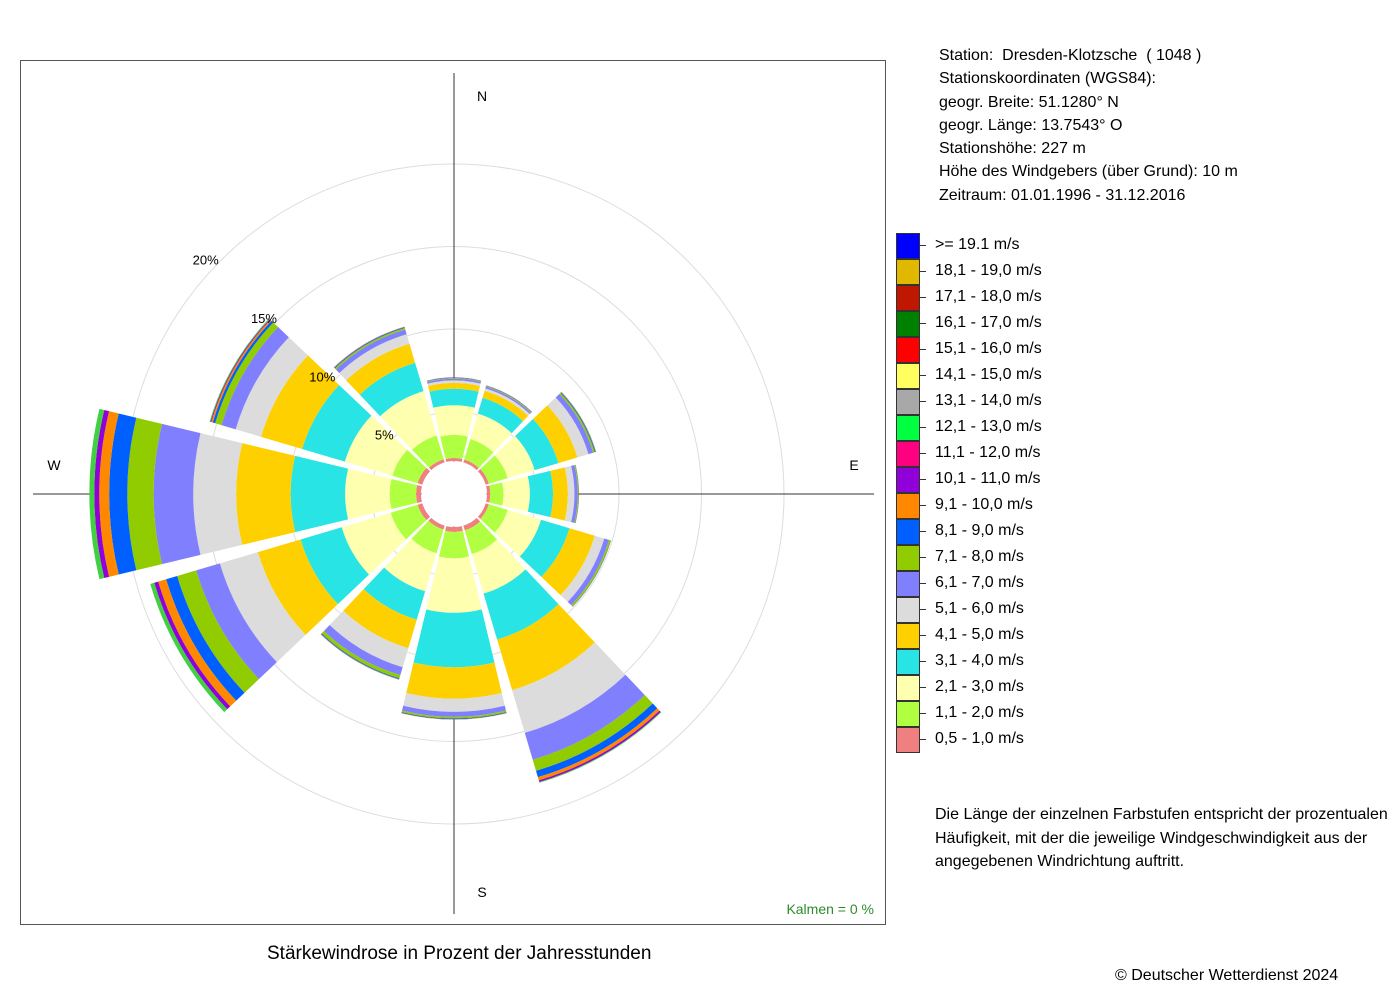 This screenshot has height=1000, width=1400. I want to click on compass-label-w: W, so click(54, 465).